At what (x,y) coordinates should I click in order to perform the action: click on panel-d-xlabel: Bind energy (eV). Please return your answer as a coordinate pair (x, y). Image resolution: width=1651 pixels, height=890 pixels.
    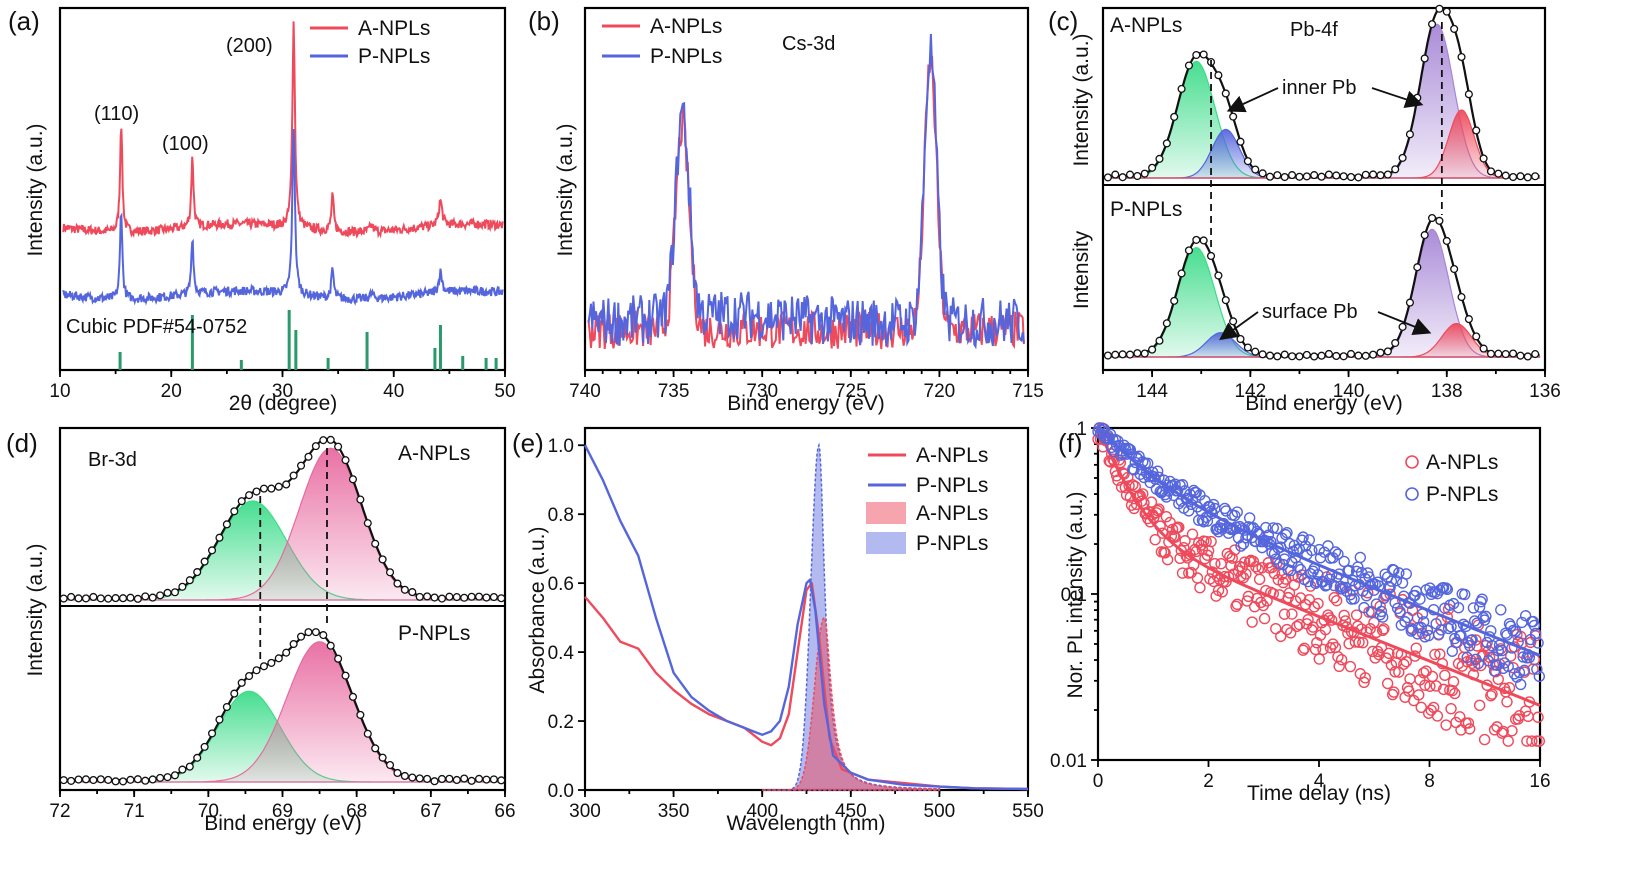
    Looking at the image, I should click on (283, 823).